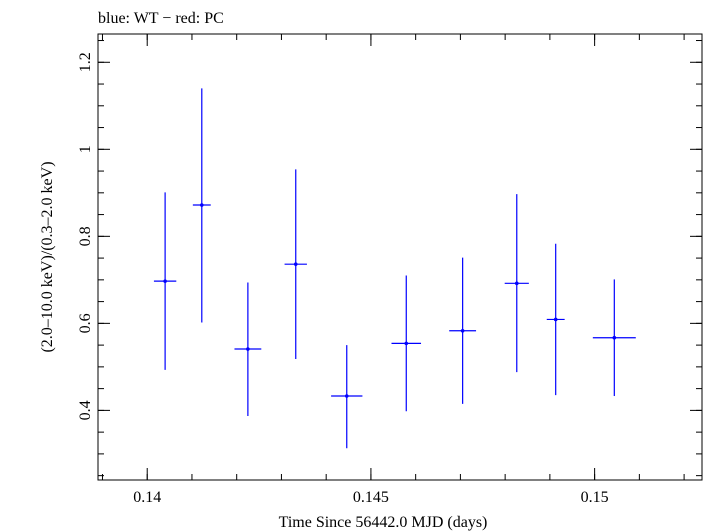 The height and width of the screenshot is (532, 705). Describe the element at coordinates (85, 62) in the screenshot. I see `y-tick-label: 1.2` at that location.